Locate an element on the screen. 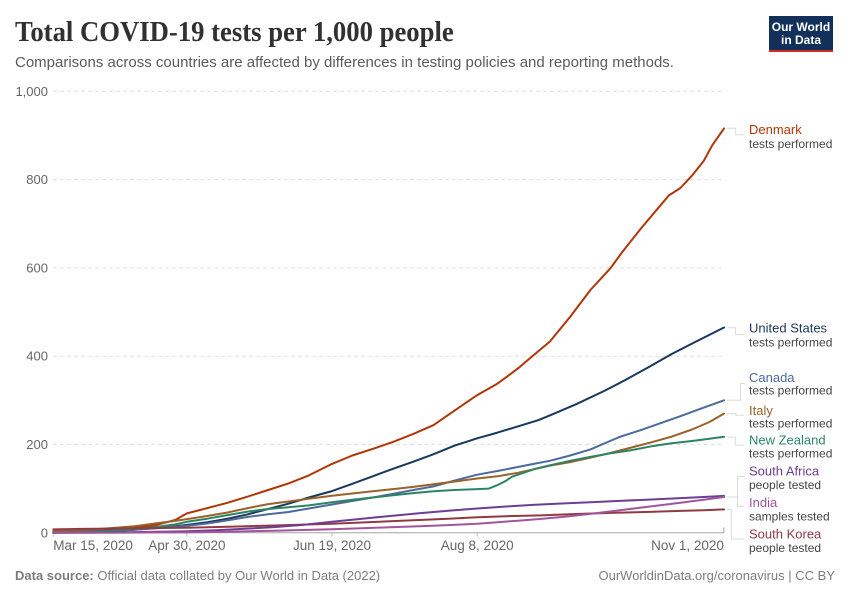  svg-text: Aug 8, 2020 is located at coordinates (477, 545).